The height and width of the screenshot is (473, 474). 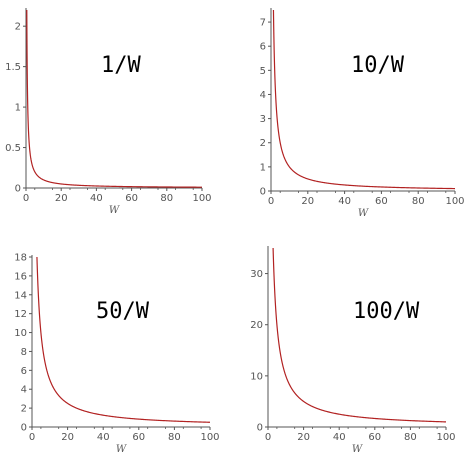 What do you see at coordinates (20, 276) in the screenshot?
I see `y-tick-label: 16` at bounding box center [20, 276].